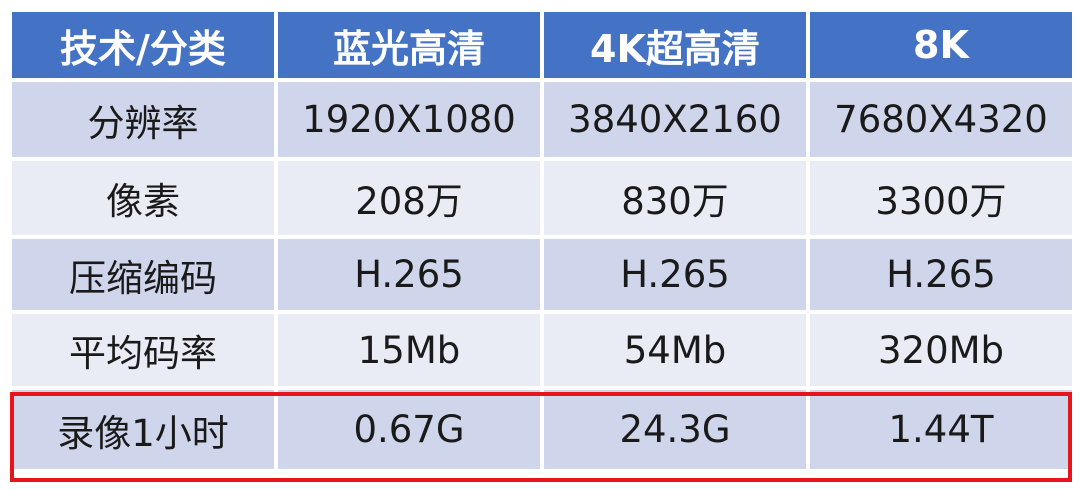 This screenshot has height=490, width=1080. Describe the element at coordinates (409, 350) in the screenshot. I see `table-cell: 15Mb` at that location.